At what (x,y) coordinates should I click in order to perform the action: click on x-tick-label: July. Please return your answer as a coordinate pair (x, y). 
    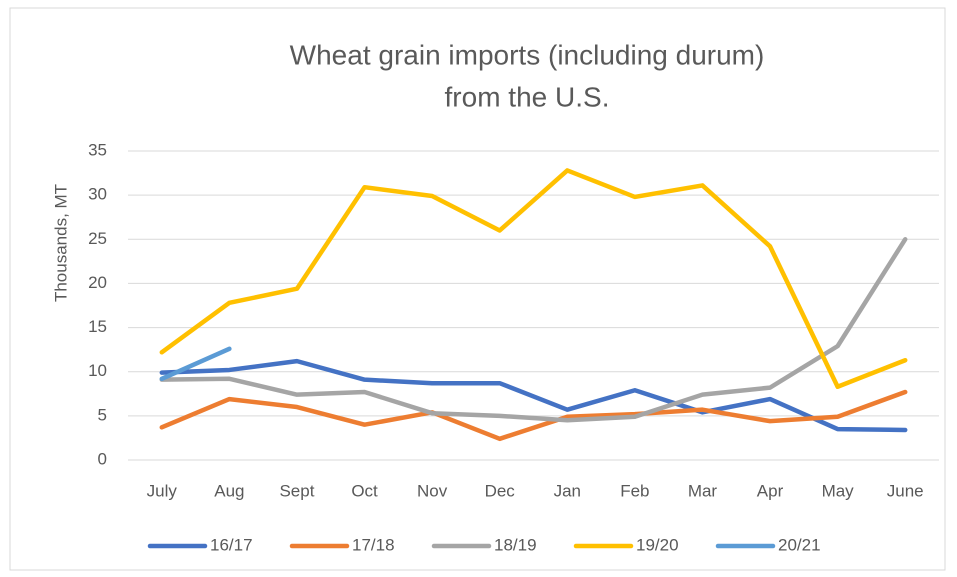
    Looking at the image, I should click on (162, 490).